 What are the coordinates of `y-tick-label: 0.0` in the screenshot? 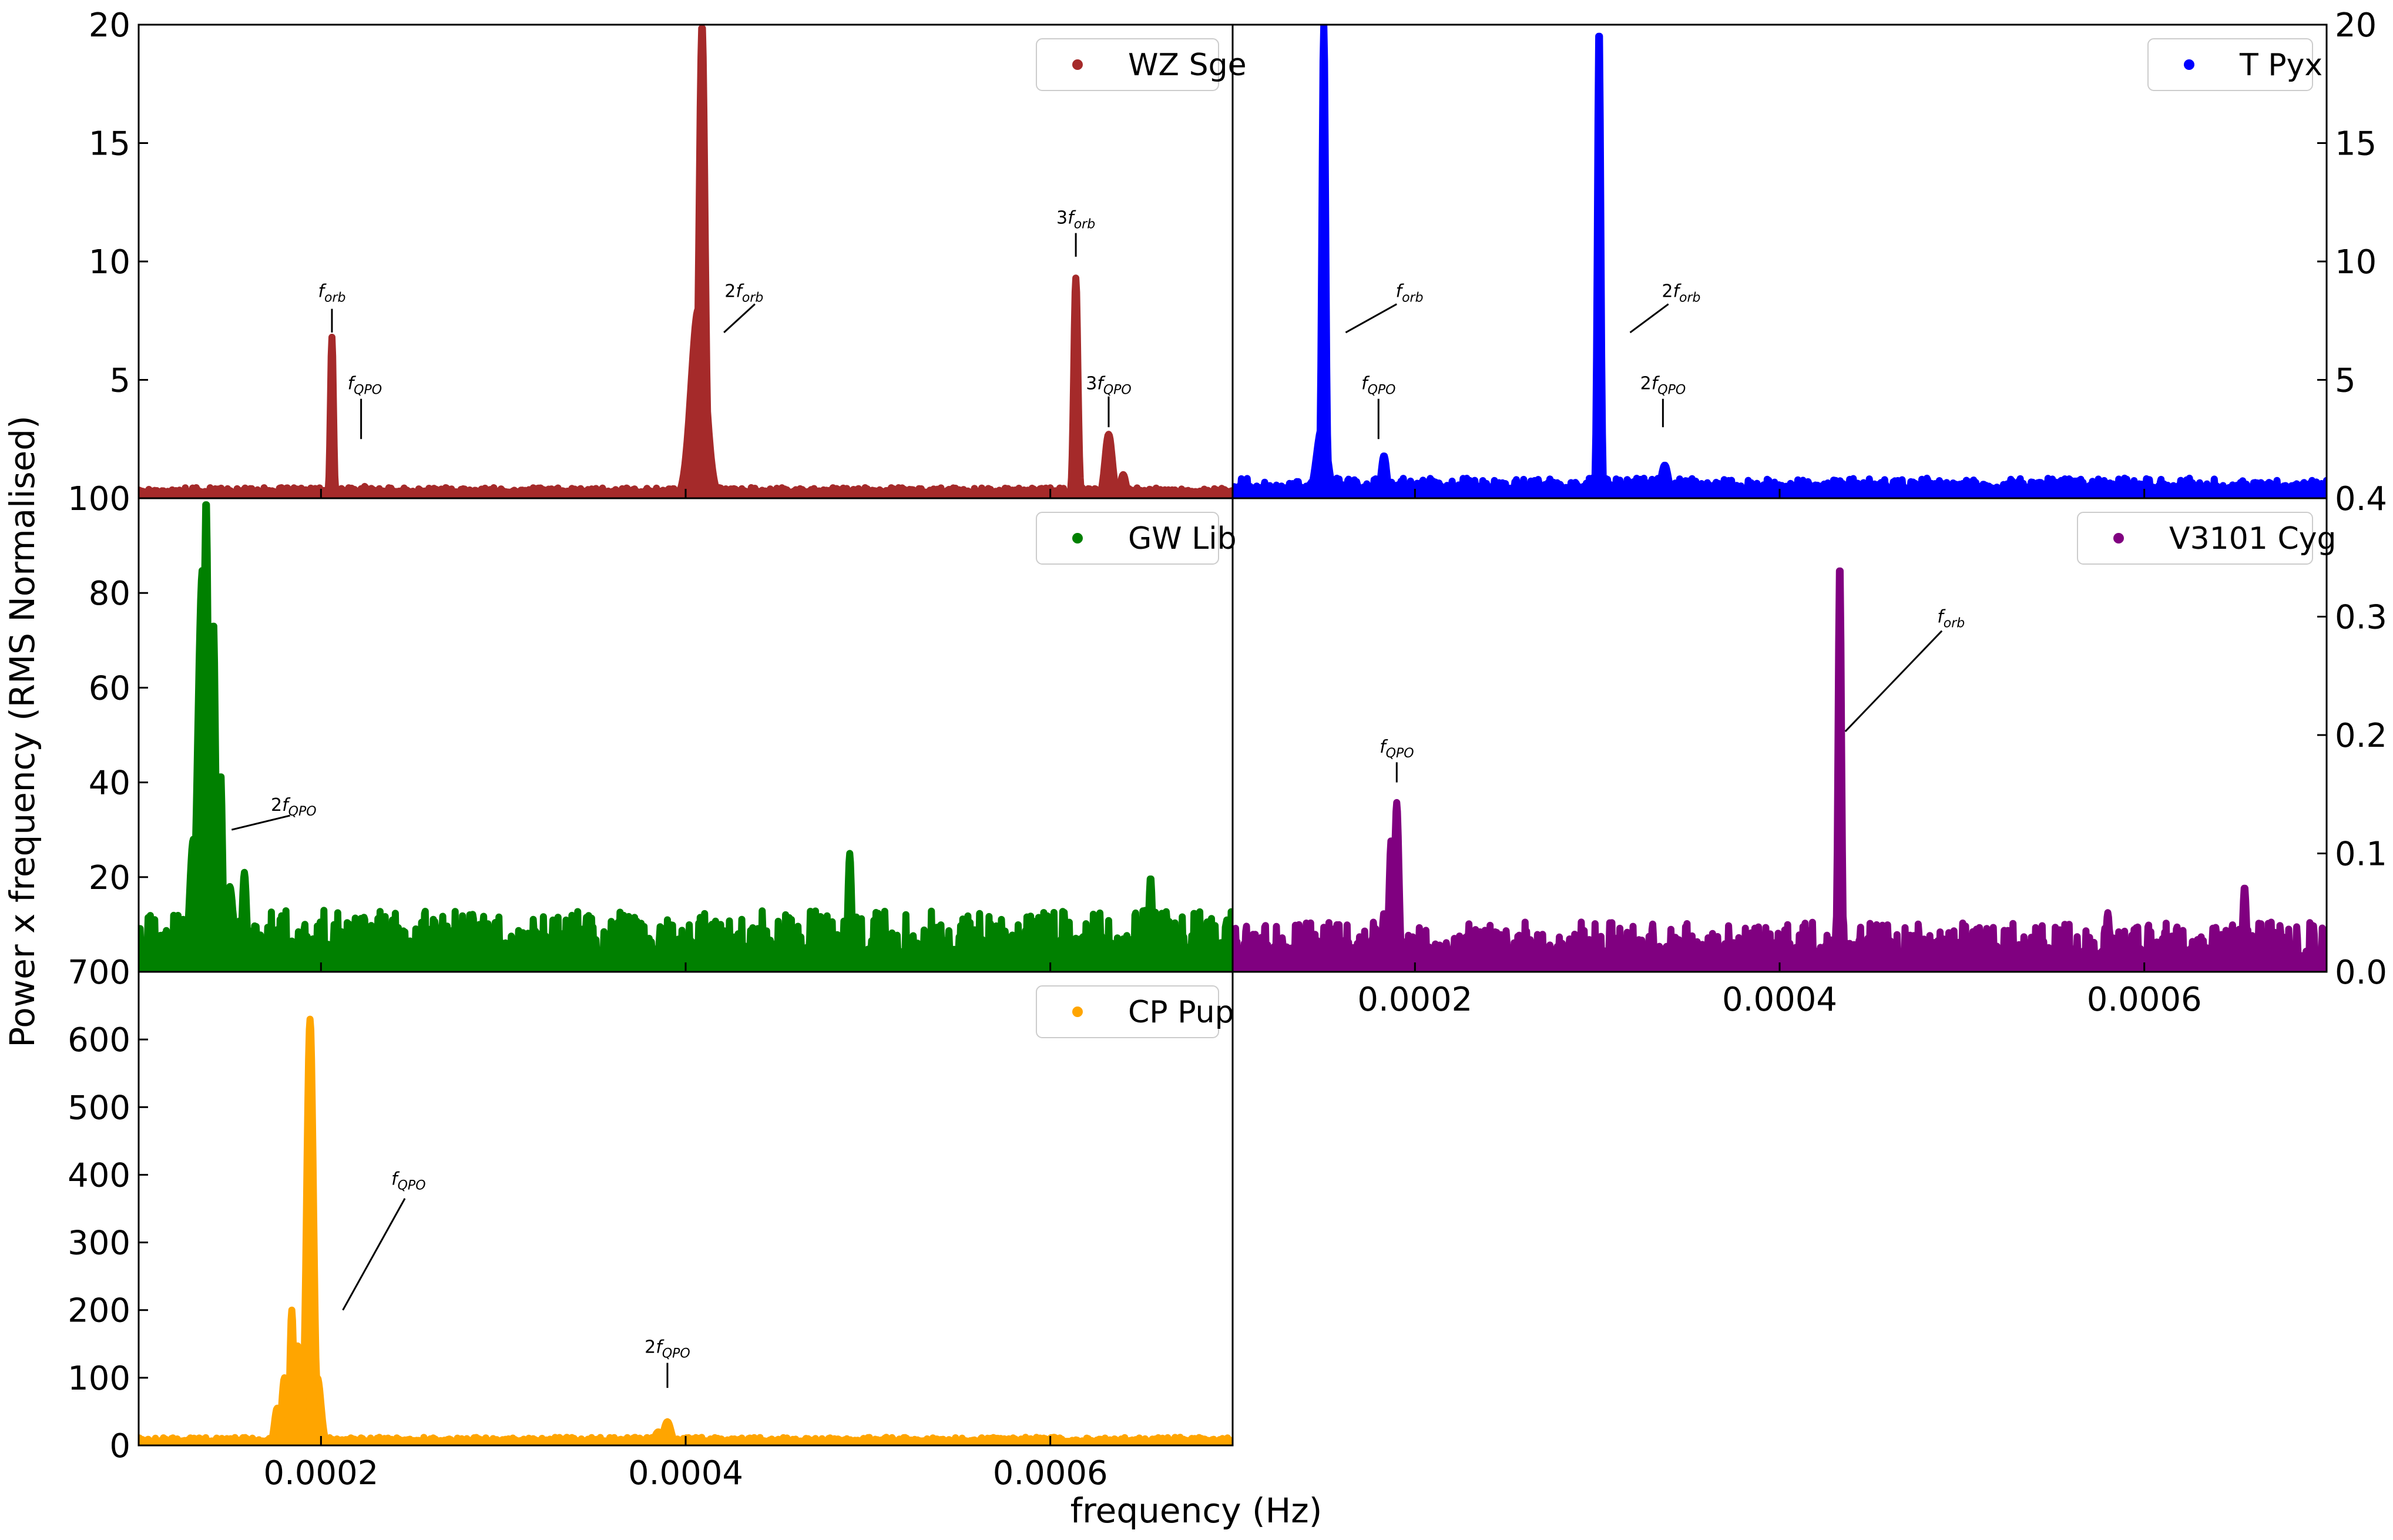 It's located at (2361, 973).